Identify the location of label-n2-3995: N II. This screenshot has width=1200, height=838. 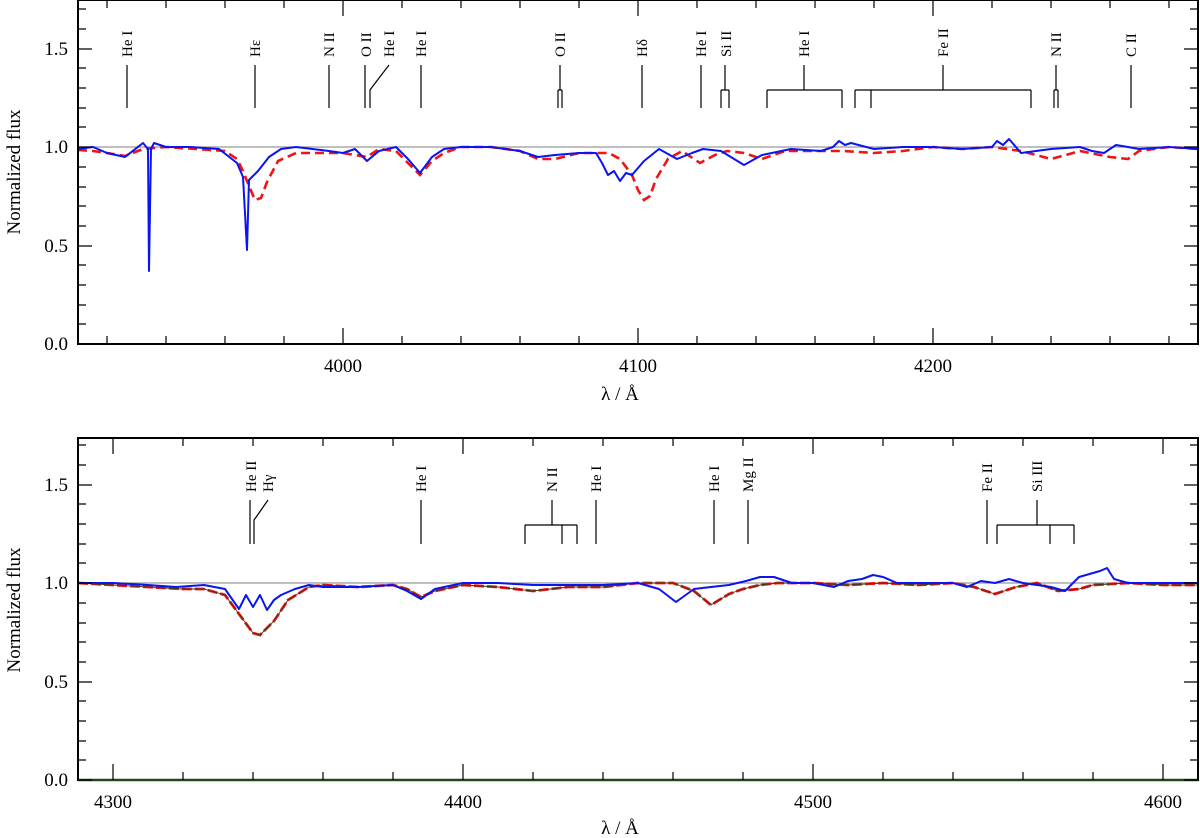
(330, 44).